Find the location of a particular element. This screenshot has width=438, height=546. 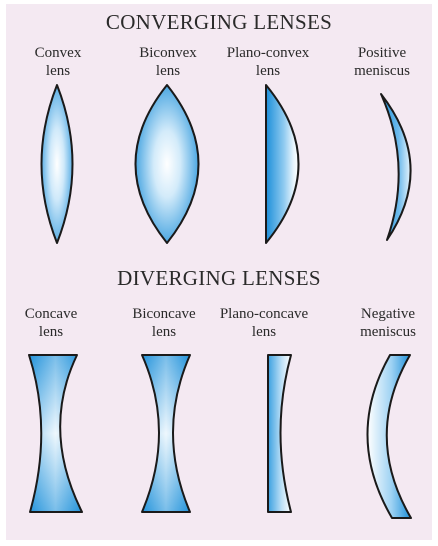

biconvex-lens-label: Biconvex lens is located at coordinates (168, 62).